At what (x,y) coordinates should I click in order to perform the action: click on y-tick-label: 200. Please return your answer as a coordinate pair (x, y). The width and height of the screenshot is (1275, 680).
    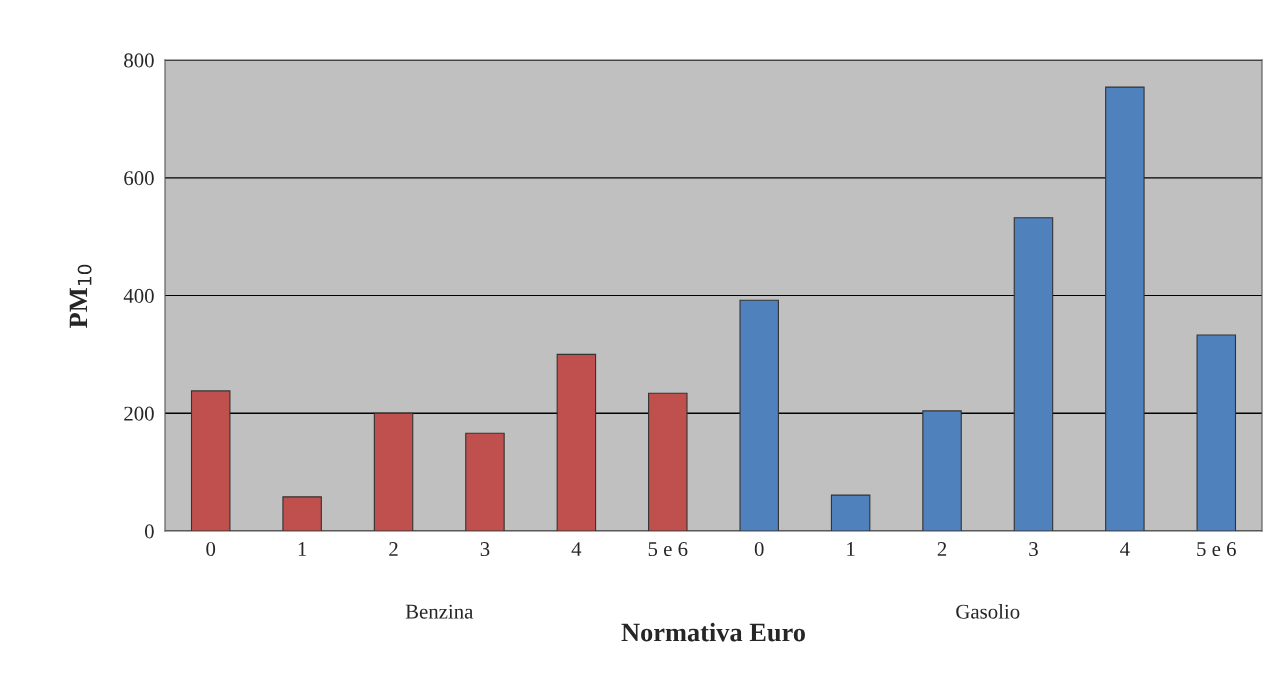
    Looking at the image, I should click on (139, 413).